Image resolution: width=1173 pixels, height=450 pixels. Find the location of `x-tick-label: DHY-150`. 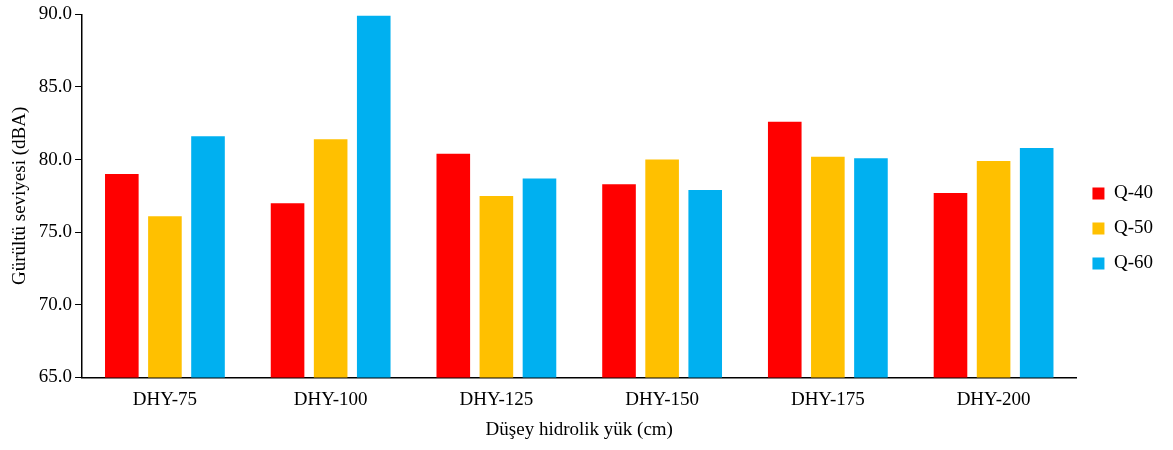

x-tick-label: DHY-150 is located at coordinates (662, 398).